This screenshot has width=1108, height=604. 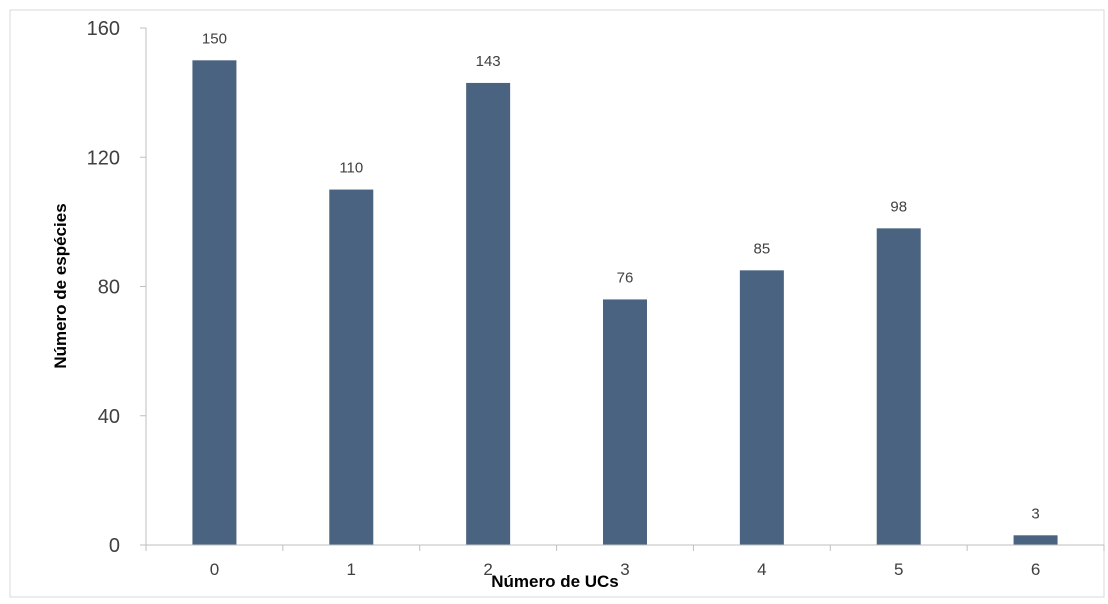 What do you see at coordinates (103, 29) in the screenshot?
I see `y-tick-label: 160` at bounding box center [103, 29].